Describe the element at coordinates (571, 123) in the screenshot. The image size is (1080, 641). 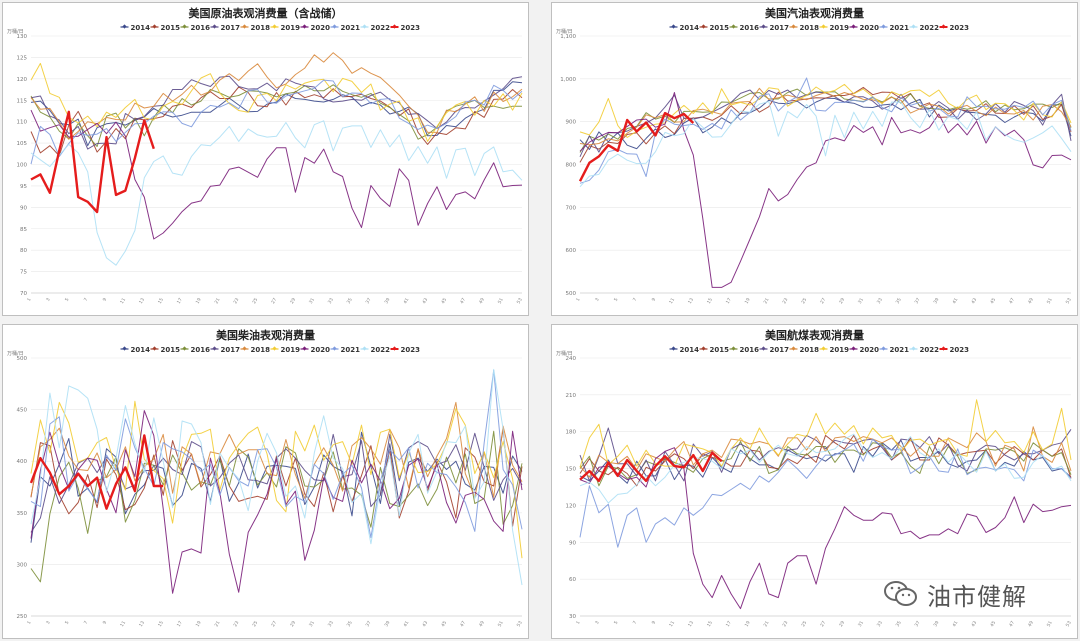
I see `y-tick-label: 900` at that location.